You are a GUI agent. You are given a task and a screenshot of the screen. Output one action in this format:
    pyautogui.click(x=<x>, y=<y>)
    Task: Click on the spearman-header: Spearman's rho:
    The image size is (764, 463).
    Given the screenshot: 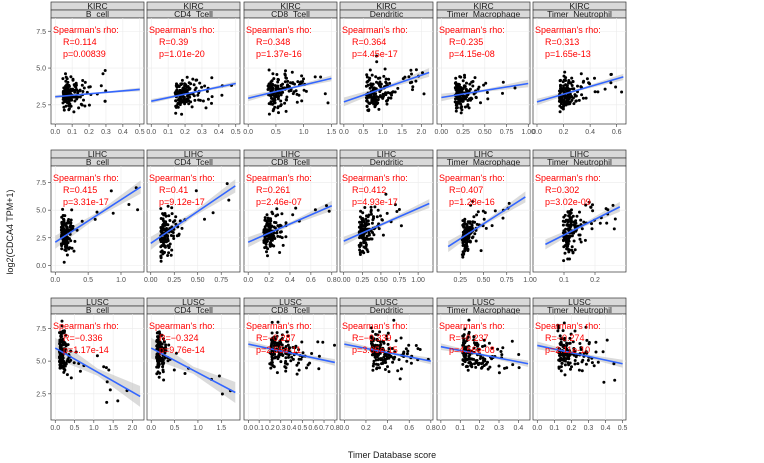 What is the action you would take?
    pyautogui.click(x=568, y=326)
    